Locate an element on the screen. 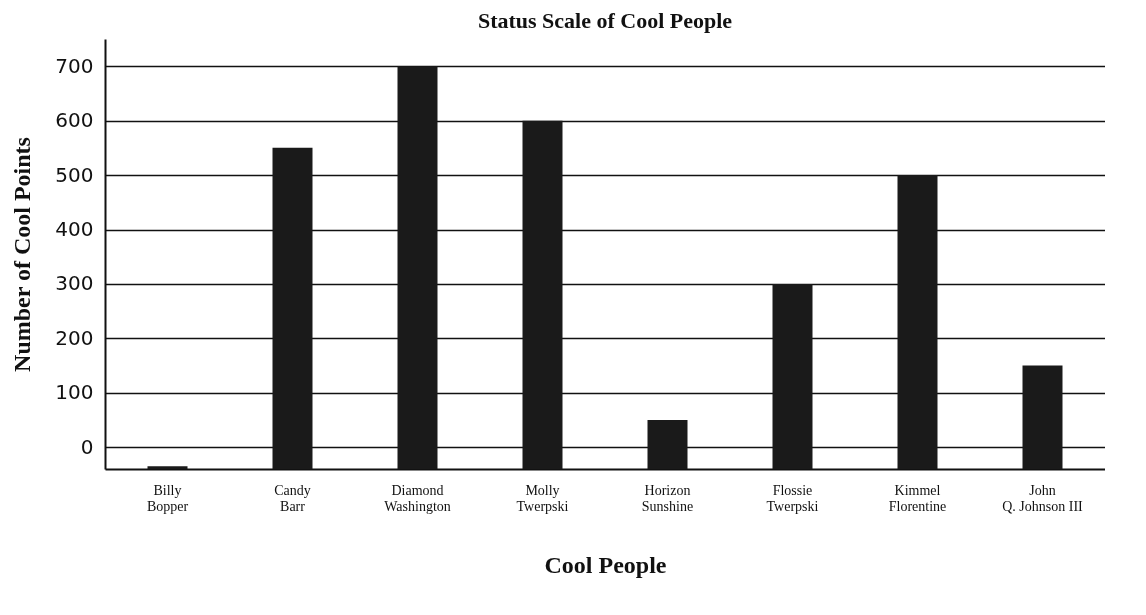 This screenshot has height=615, width=1146. y-tick-label: 600 is located at coordinates (74, 120).